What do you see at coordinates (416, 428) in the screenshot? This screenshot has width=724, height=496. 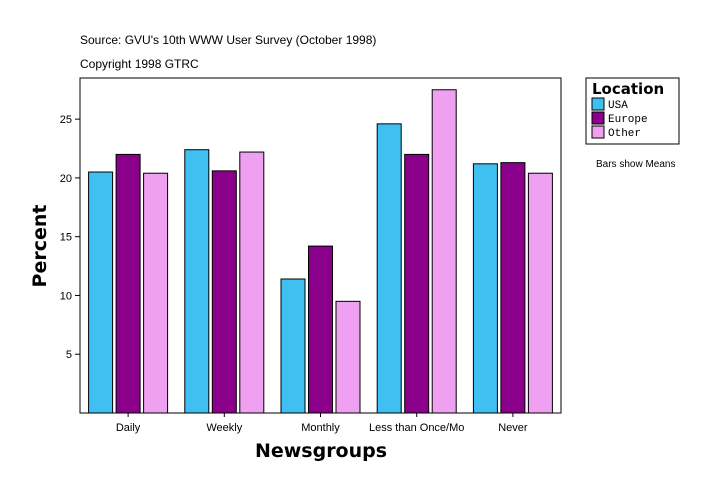 I see `x-tick-label: Less than Once/Mo` at bounding box center [416, 428].